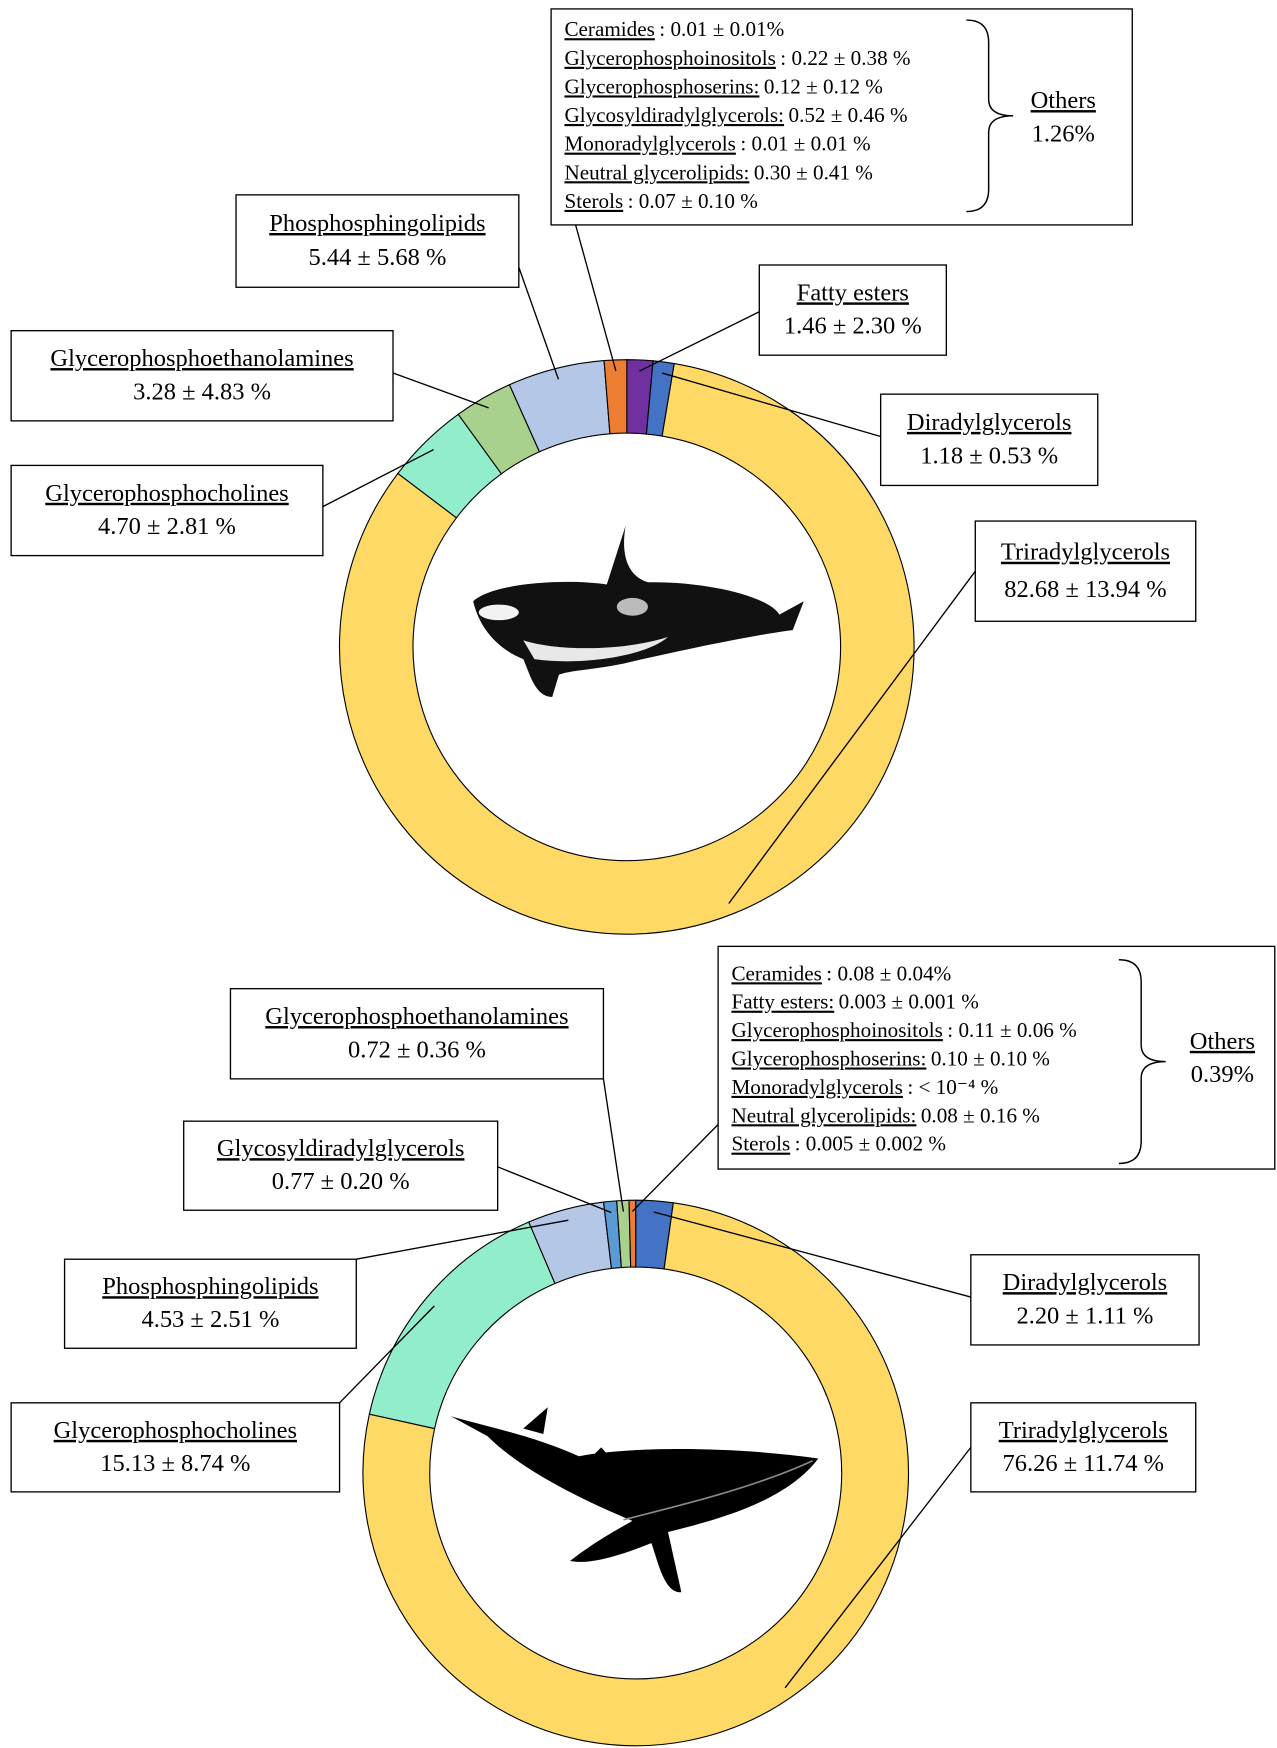 This screenshot has height=1748, width=1277. What do you see at coordinates (805, 144) in the screenshot?
I see `others-item-value: : 0.01 ± 0.01 %` at bounding box center [805, 144].